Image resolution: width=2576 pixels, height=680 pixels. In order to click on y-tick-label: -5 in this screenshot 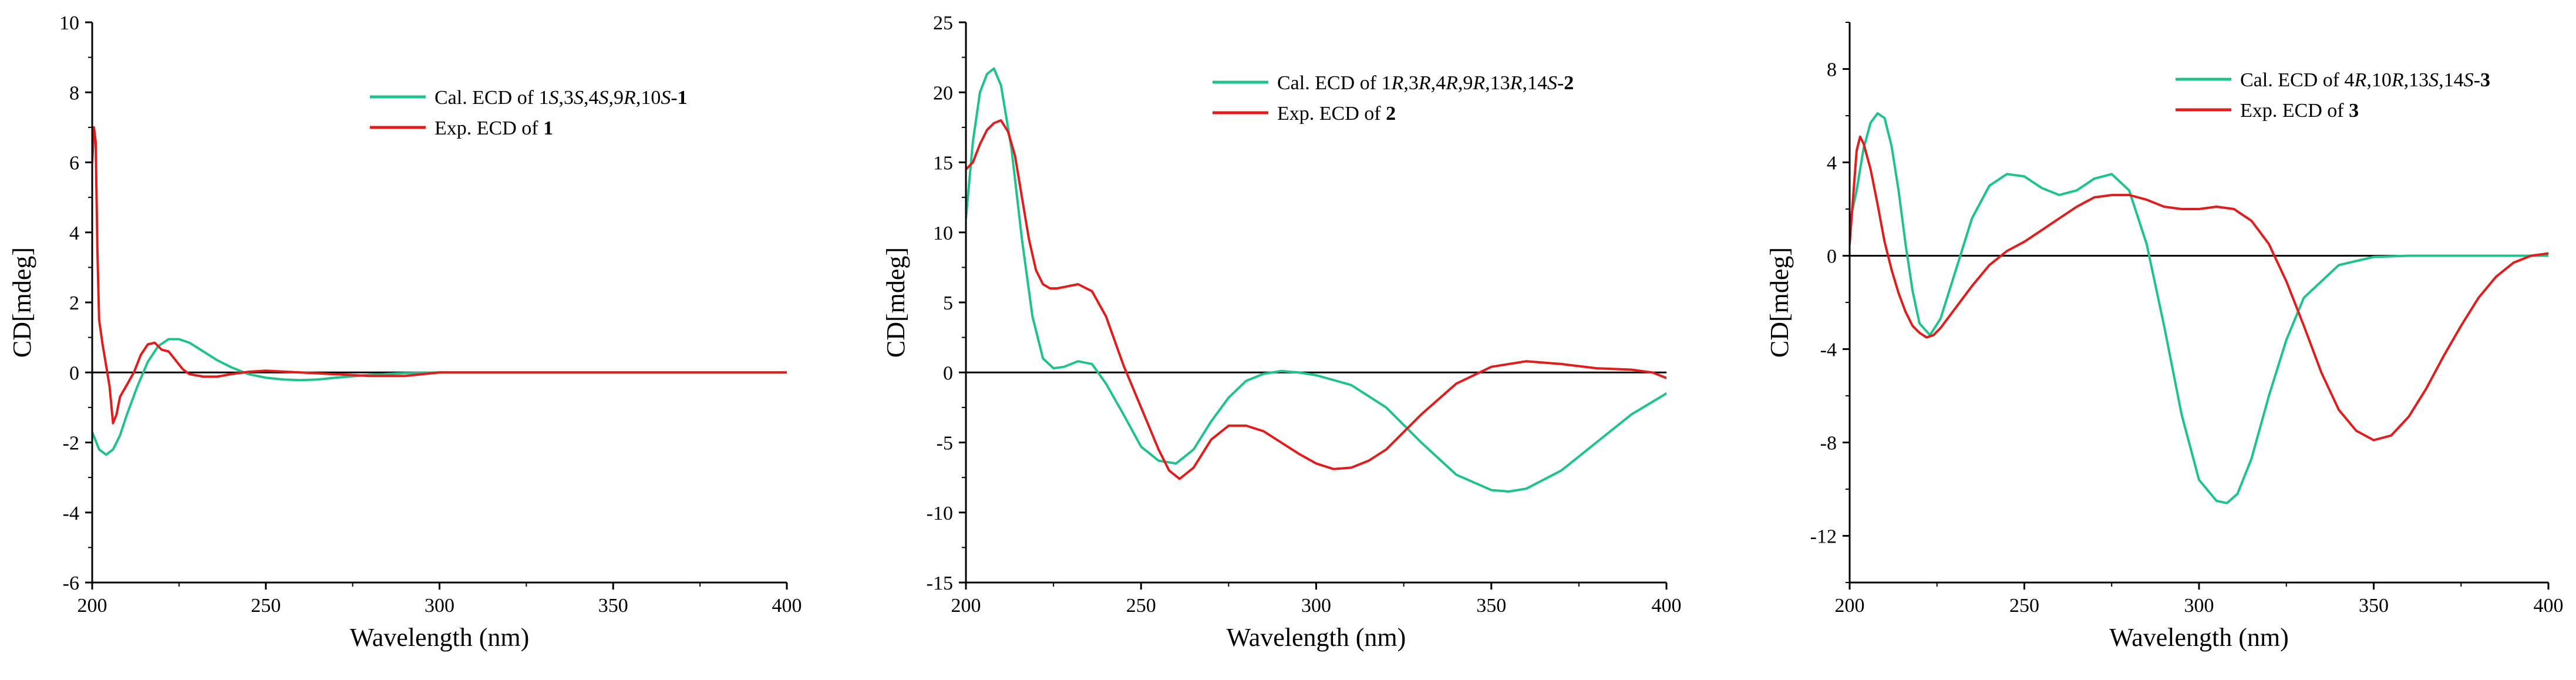, I will do `click(945, 444)`.